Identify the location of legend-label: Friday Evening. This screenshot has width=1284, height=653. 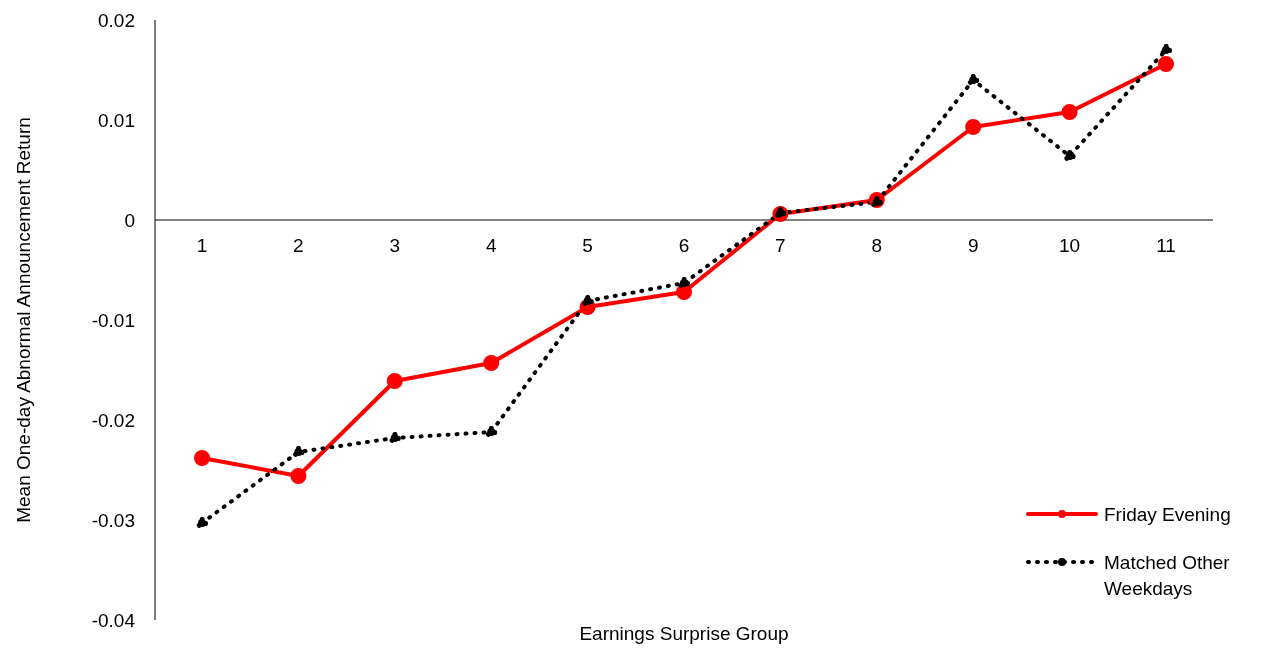
(1168, 515).